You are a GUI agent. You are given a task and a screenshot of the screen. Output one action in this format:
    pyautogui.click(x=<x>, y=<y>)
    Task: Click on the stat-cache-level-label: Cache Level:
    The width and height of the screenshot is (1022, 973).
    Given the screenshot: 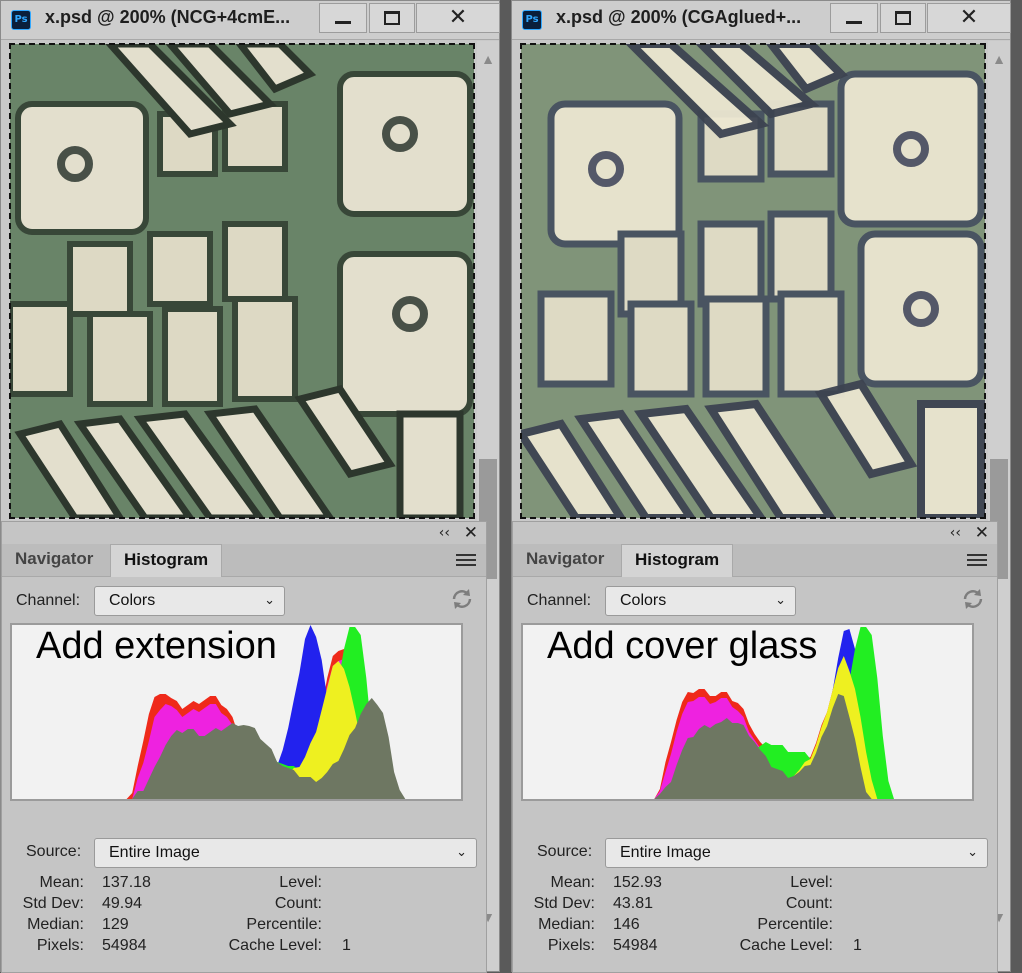 What is the action you would take?
    pyautogui.click(x=275, y=945)
    